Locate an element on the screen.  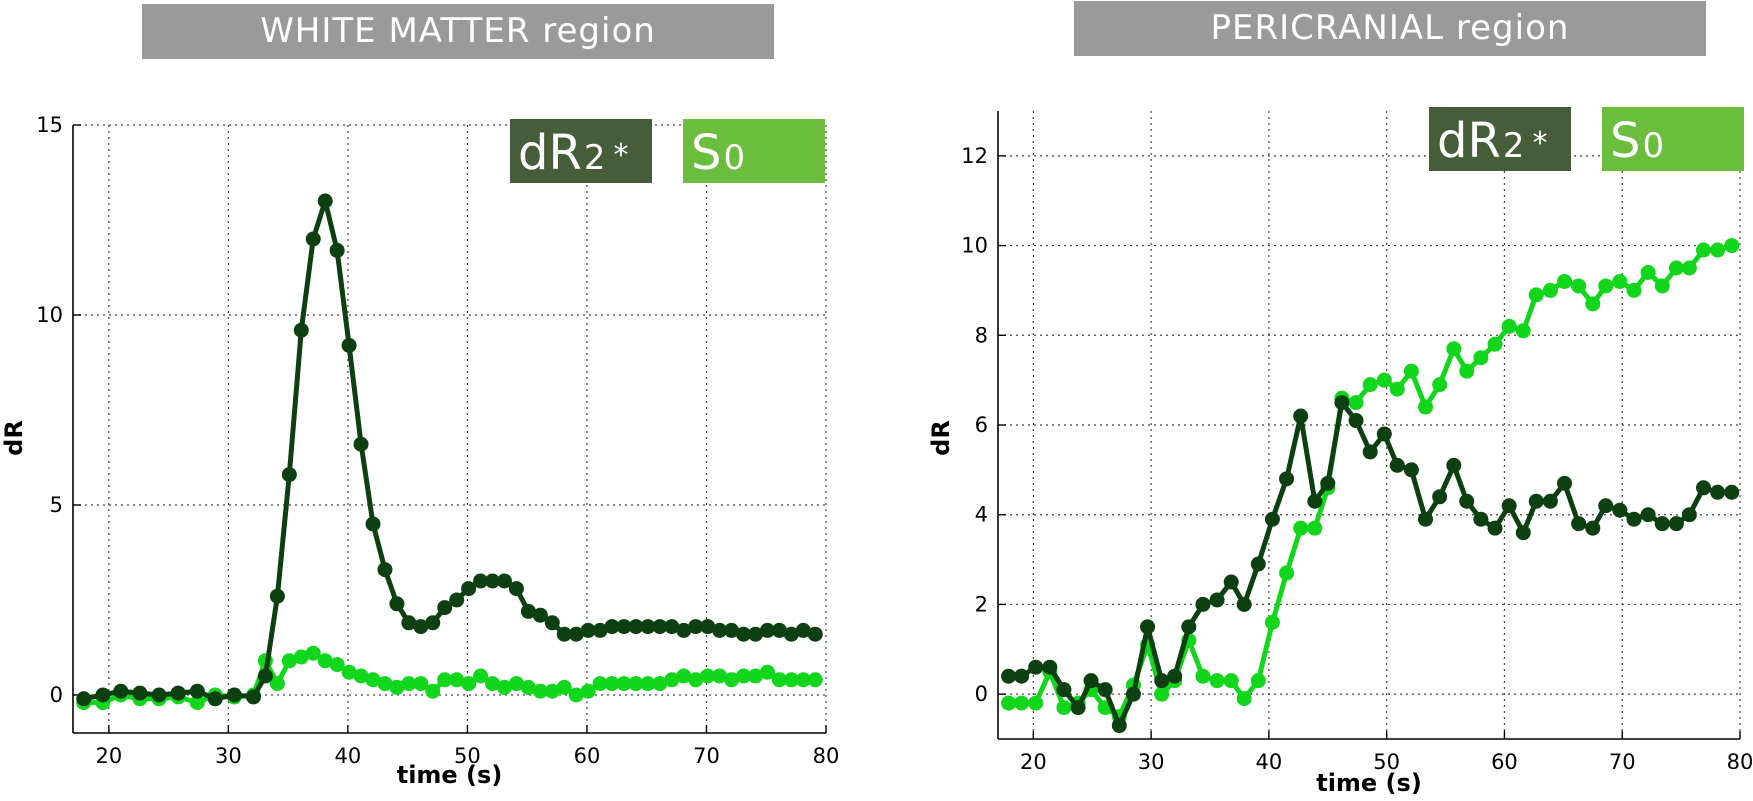
series-S0 is located at coordinates (449, 678).